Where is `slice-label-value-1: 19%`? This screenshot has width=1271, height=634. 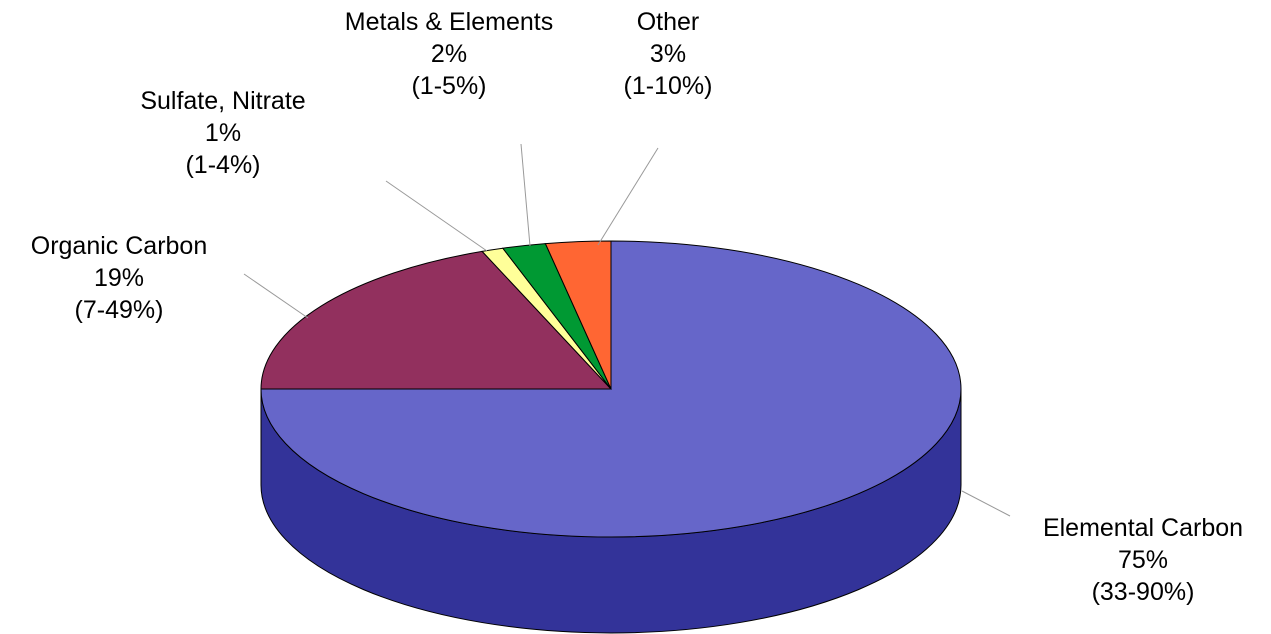
slice-label-value-1: 19% is located at coordinates (119, 278).